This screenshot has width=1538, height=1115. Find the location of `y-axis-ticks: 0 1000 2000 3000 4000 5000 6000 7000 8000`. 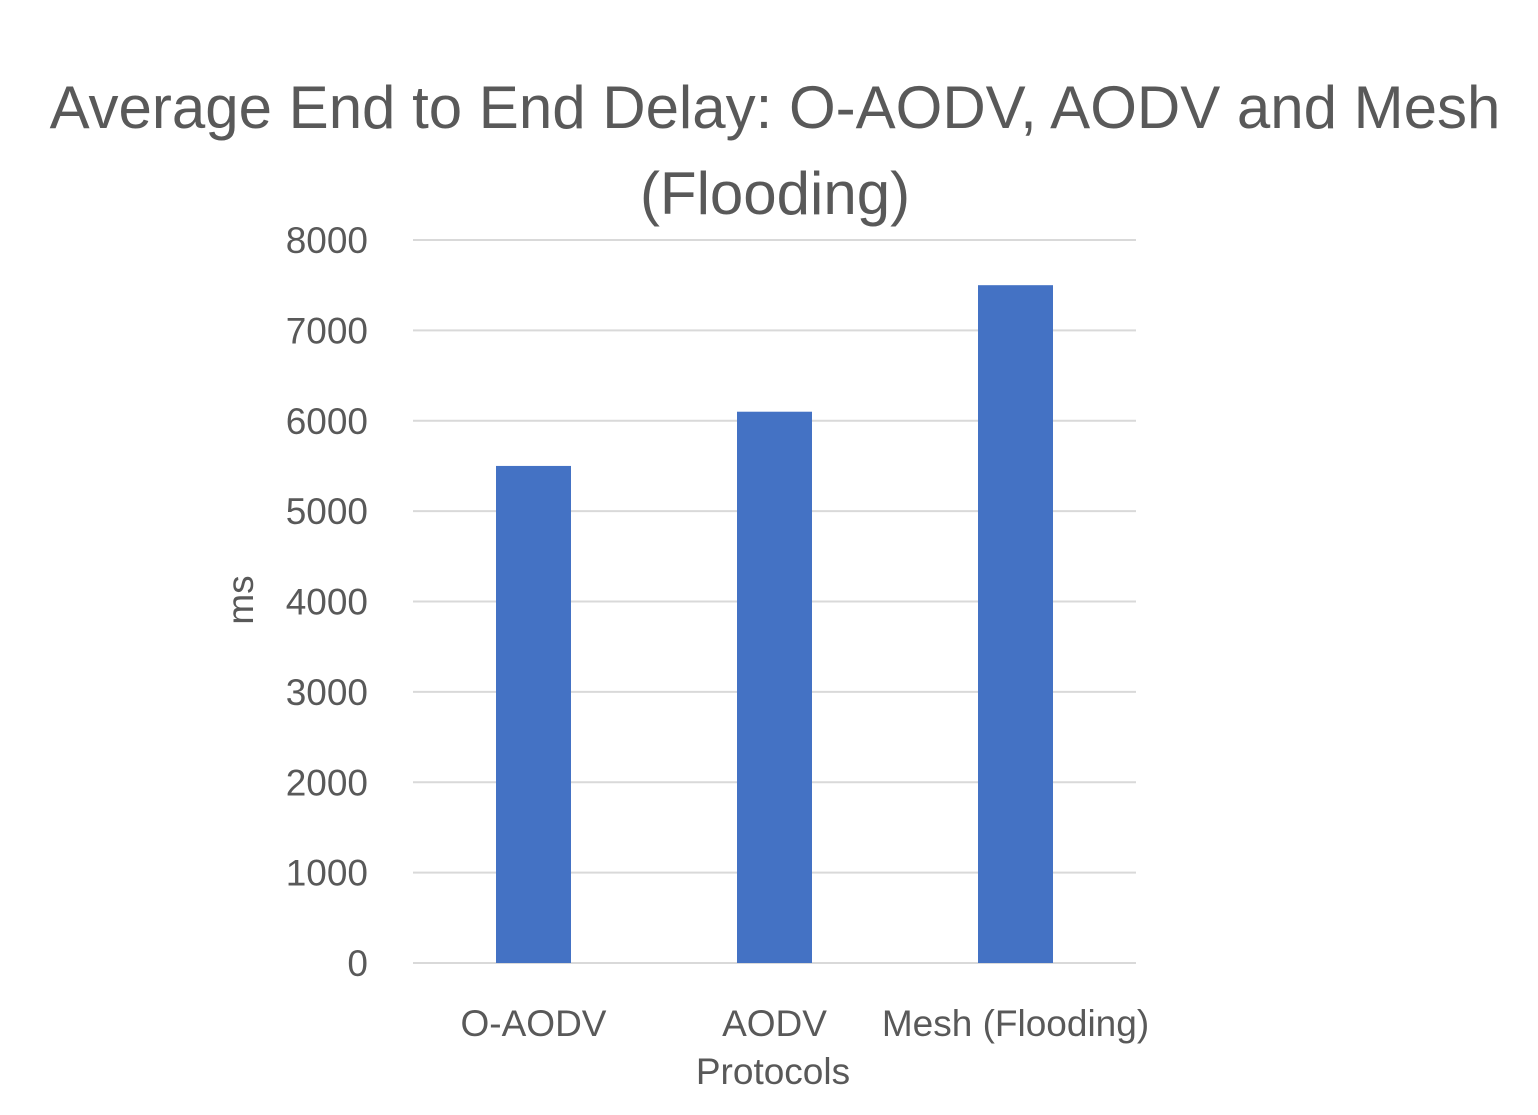

y-axis-ticks: 0 1000 2000 3000 4000 5000 6000 7000 8000 is located at coordinates (327, 602).